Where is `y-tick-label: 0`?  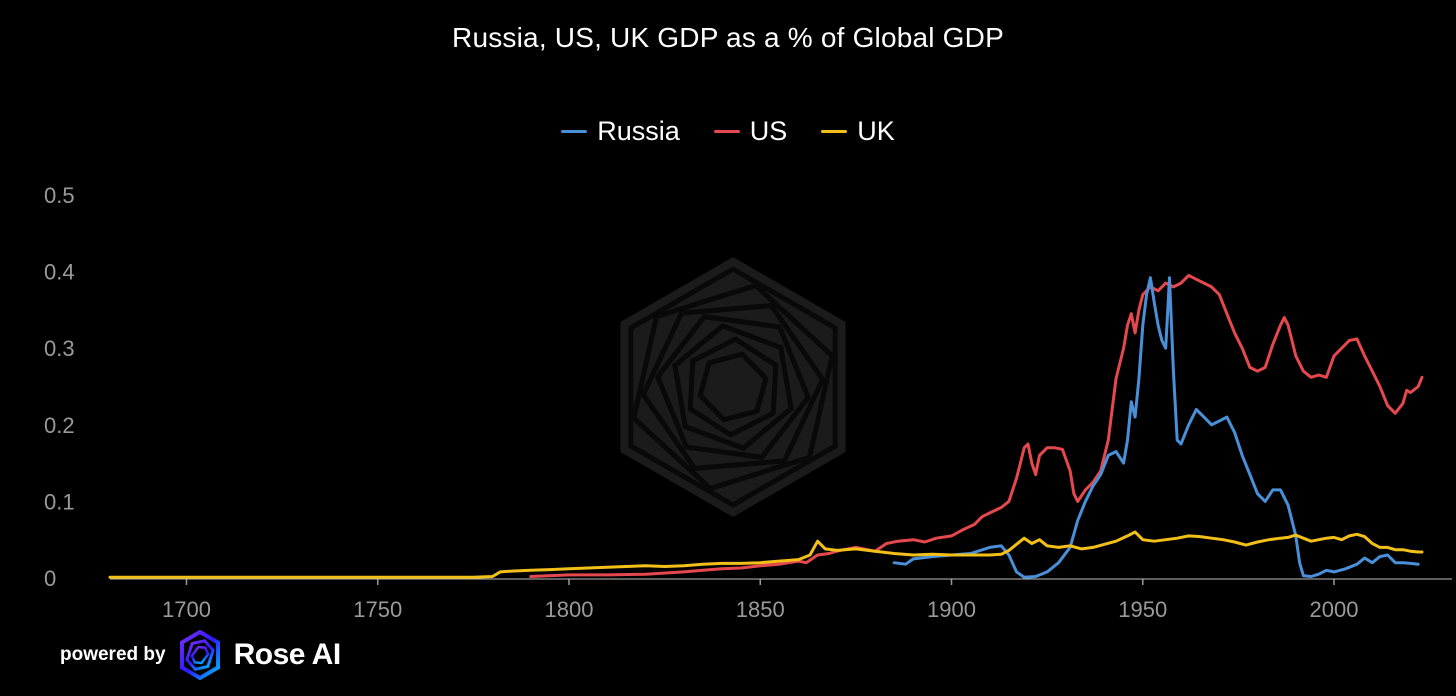 y-tick-label: 0 is located at coordinates (50, 578).